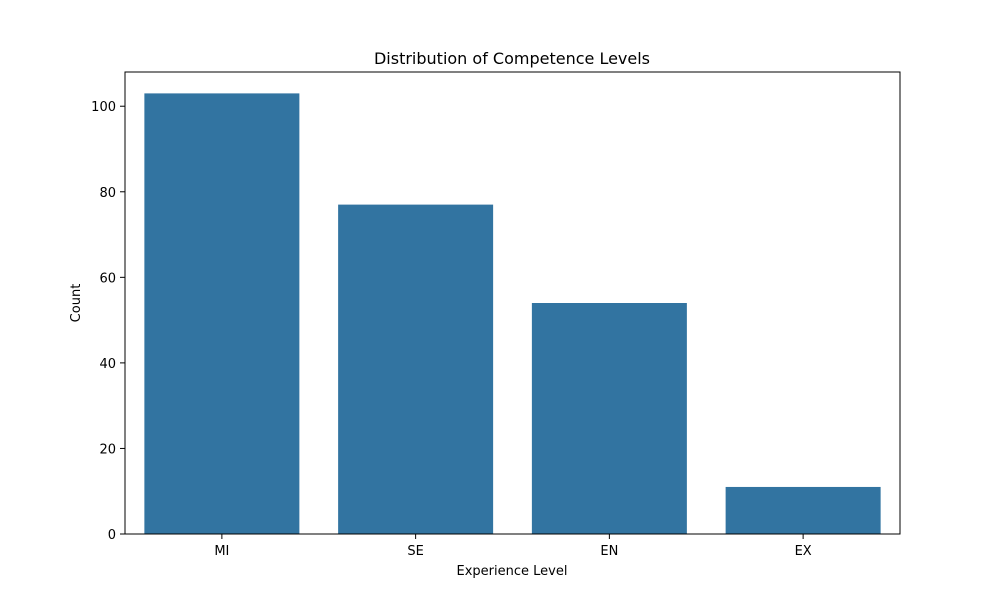 The height and width of the screenshot is (604, 1000). Describe the element at coordinates (107, 449) in the screenshot. I see `y-tick-label: 20` at that location.